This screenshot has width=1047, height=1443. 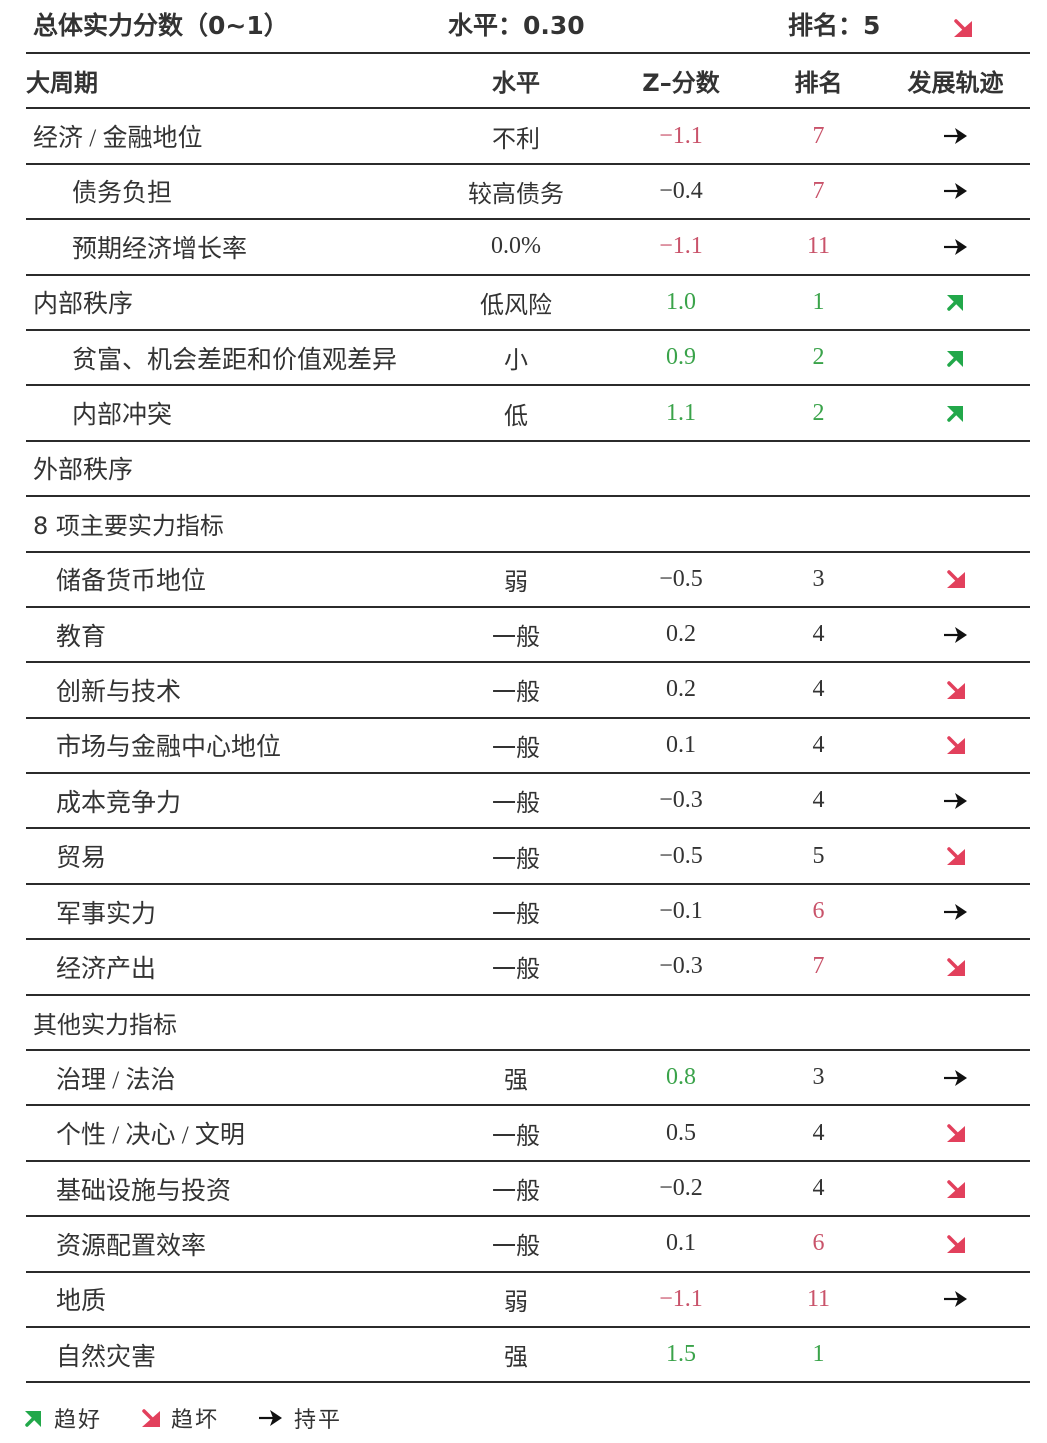 What do you see at coordinates (226, 745) in the screenshot?
I see `indicator-name: 市场与金融中心地位` at bounding box center [226, 745].